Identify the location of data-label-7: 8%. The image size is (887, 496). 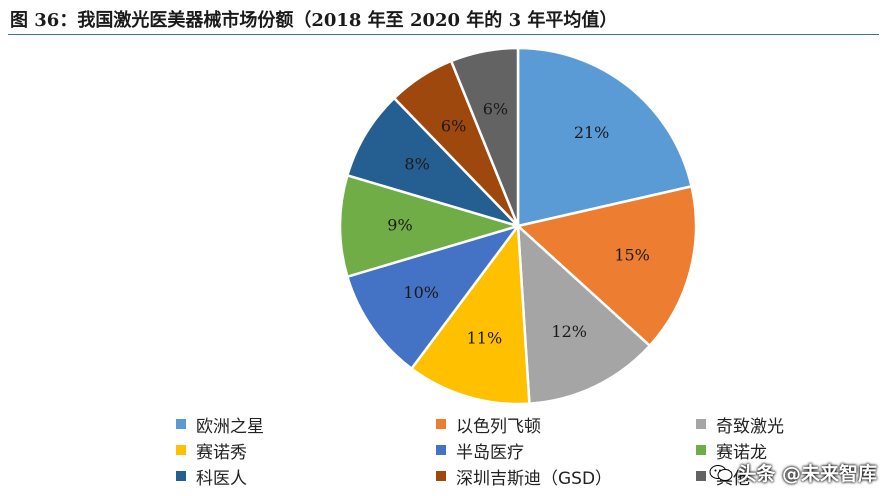
(416, 163).